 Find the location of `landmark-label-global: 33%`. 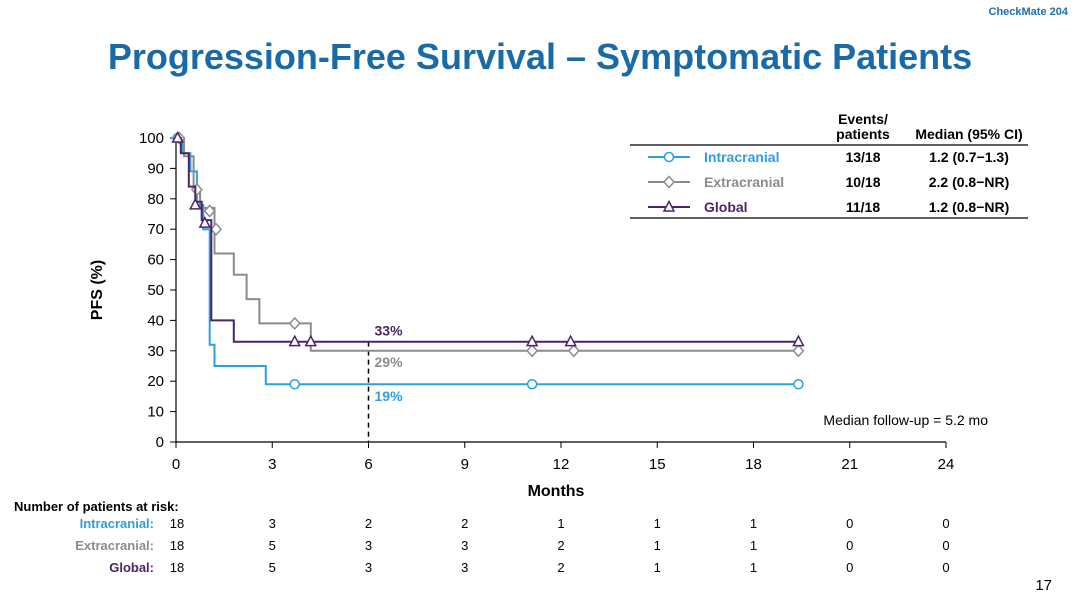

landmark-label-global: 33% is located at coordinates (389, 331).